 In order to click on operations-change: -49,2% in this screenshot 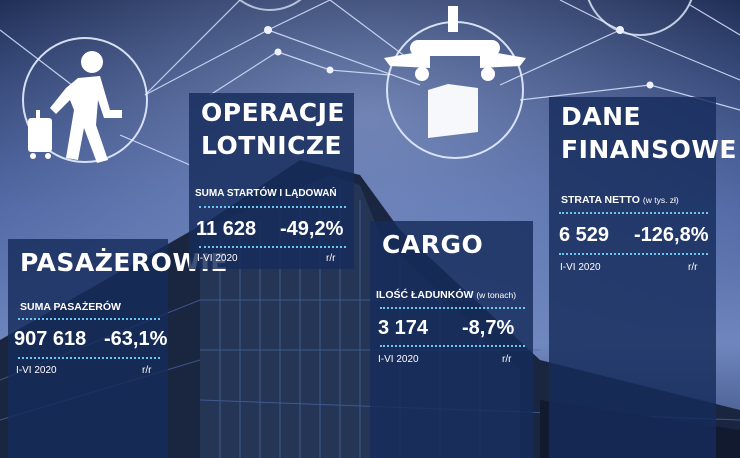, I will do `click(312, 229)`.